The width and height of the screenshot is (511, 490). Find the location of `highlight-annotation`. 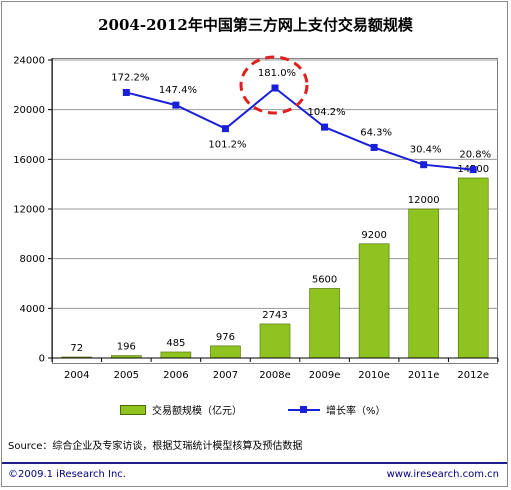

highlight-annotation is located at coordinates (274, 85).